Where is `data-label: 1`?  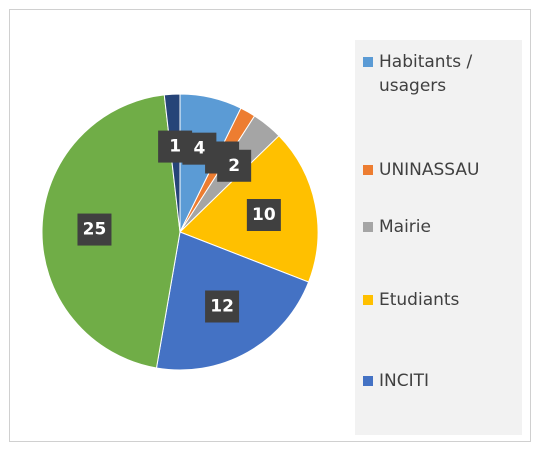
data-label: 1 is located at coordinates (175, 146).